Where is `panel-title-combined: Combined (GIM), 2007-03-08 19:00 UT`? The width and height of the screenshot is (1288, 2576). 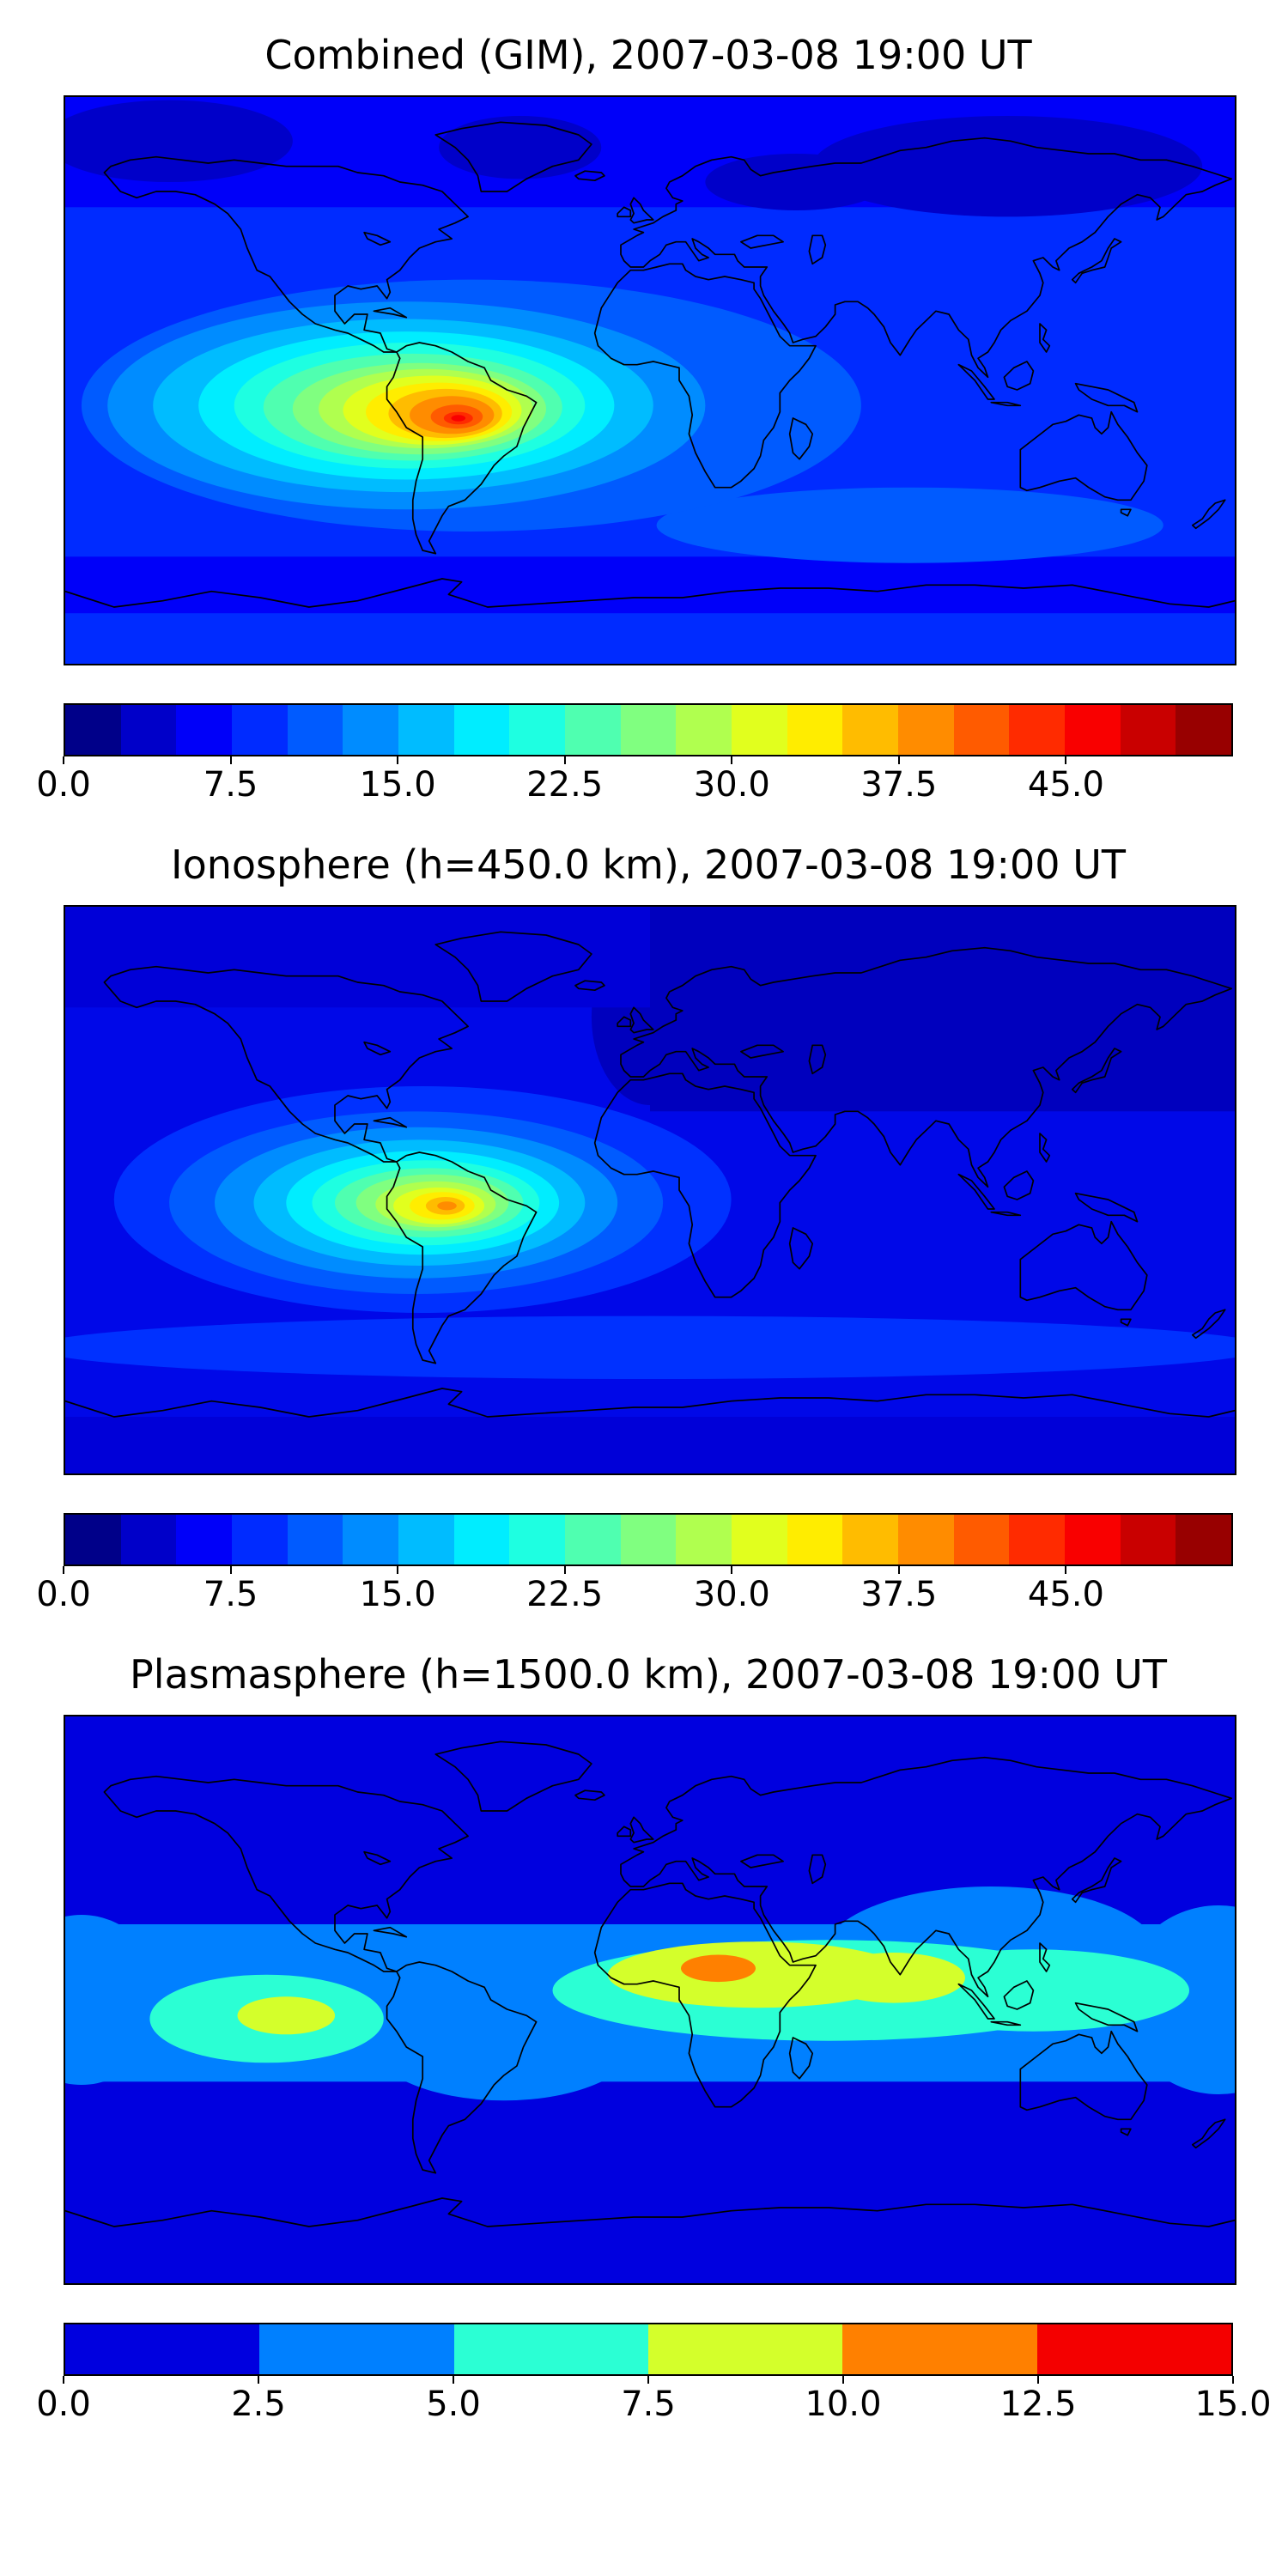 panel-title-combined: Combined (GIM), 2007-03-08 19:00 UT is located at coordinates (648, 55).